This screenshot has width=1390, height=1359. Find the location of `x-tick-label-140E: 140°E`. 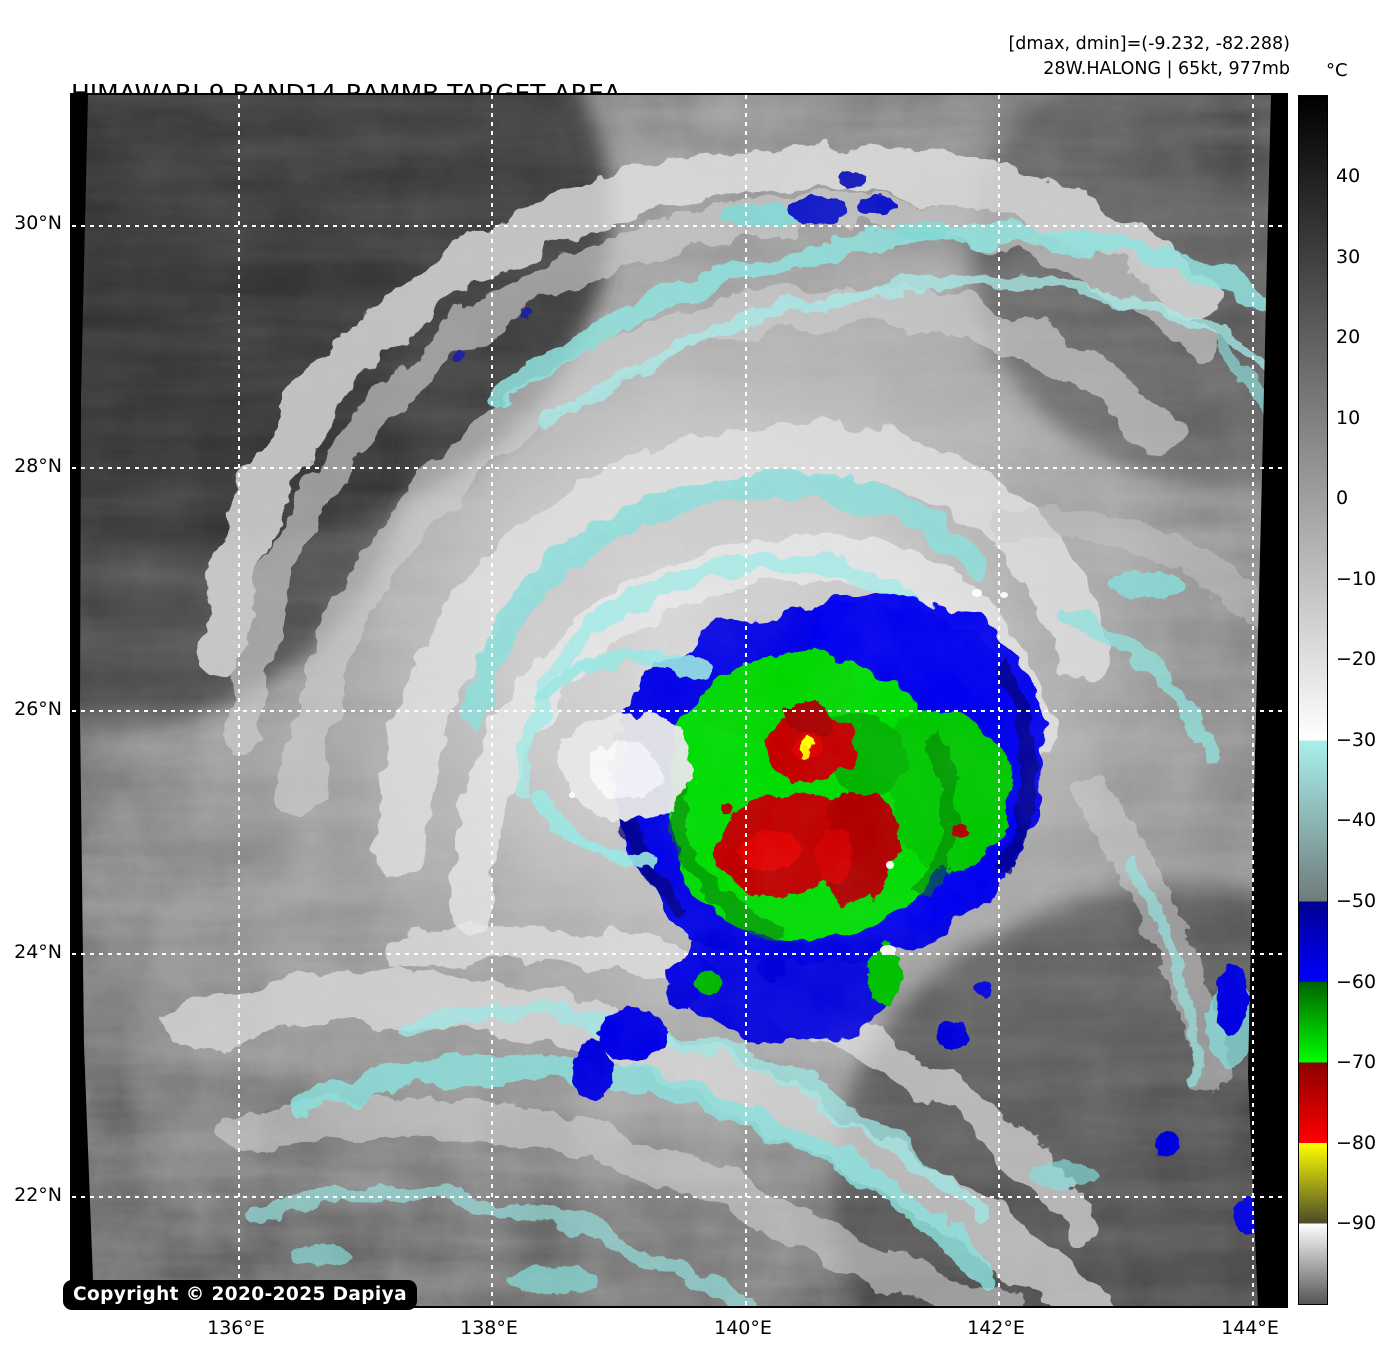

x-tick-label-140E: 140°E is located at coordinates (743, 1328).